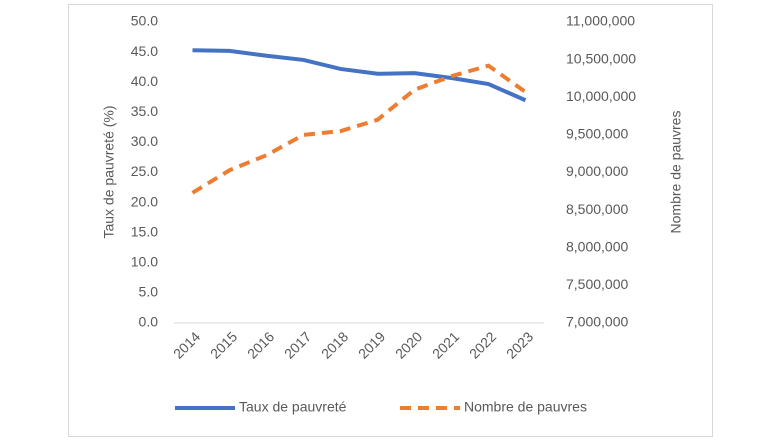  I want to click on y-tick-label: 30.0, so click(144, 141).